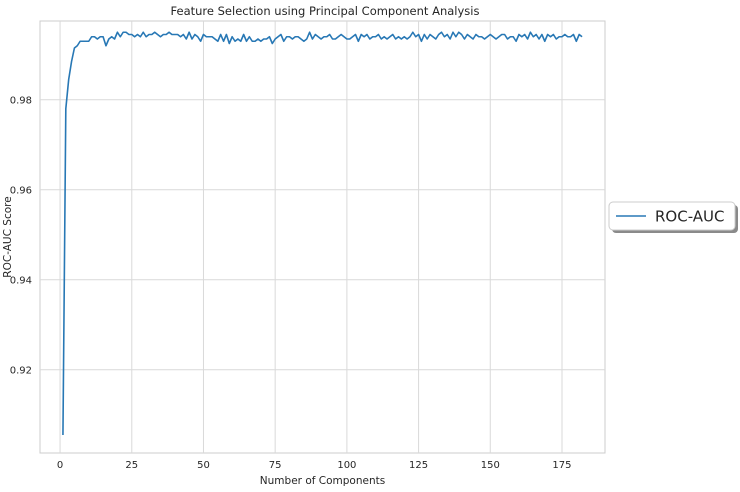 The width and height of the screenshot is (740, 492). Describe the element at coordinates (275, 465) in the screenshot. I see `x-tick-label: 75` at that location.